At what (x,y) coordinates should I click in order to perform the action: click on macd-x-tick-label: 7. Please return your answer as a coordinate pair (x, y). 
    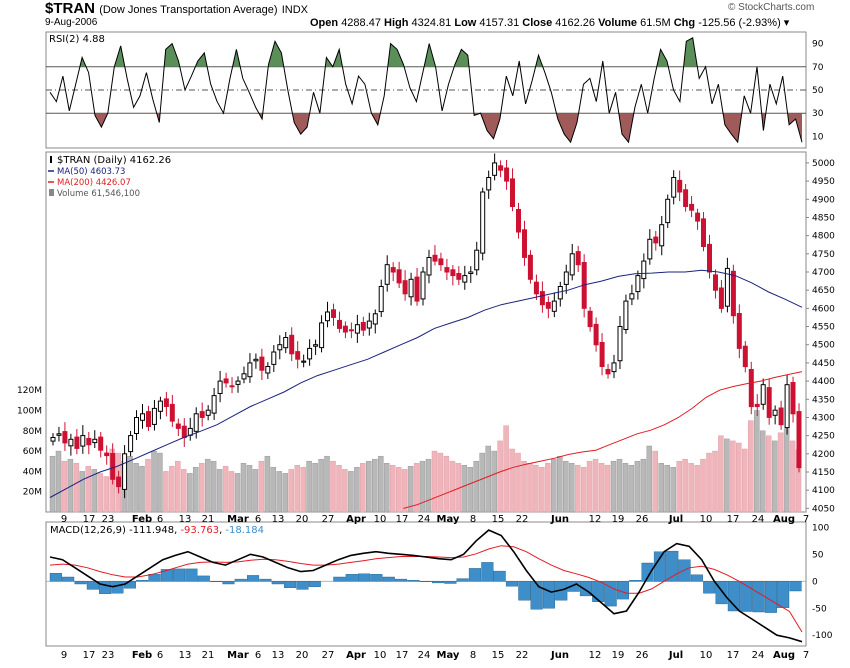
    Looking at the image, I should click on (806, 655).